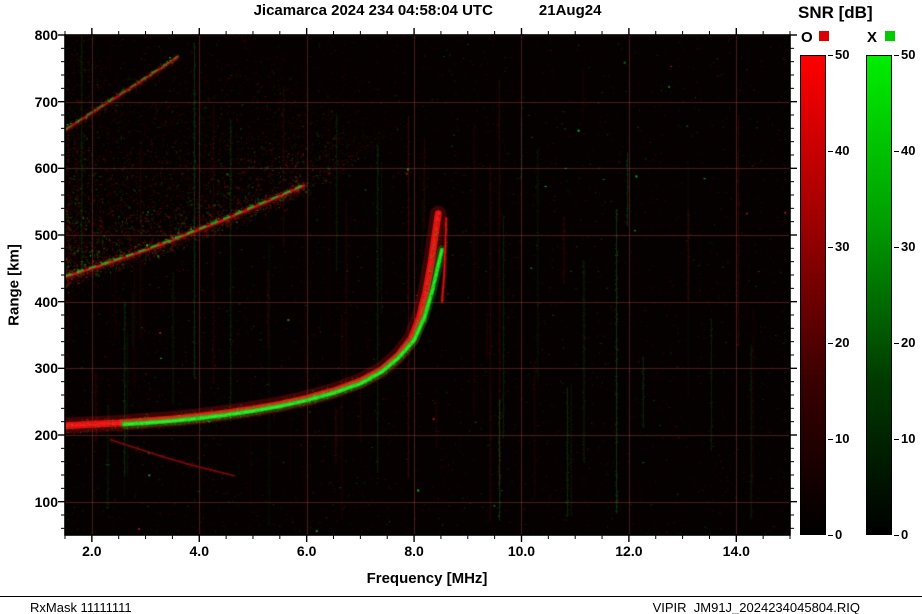  Describe the element at coordinates (908, 438) in the screenshot. I see `x-colorbar-tick-label: 10` at that location.